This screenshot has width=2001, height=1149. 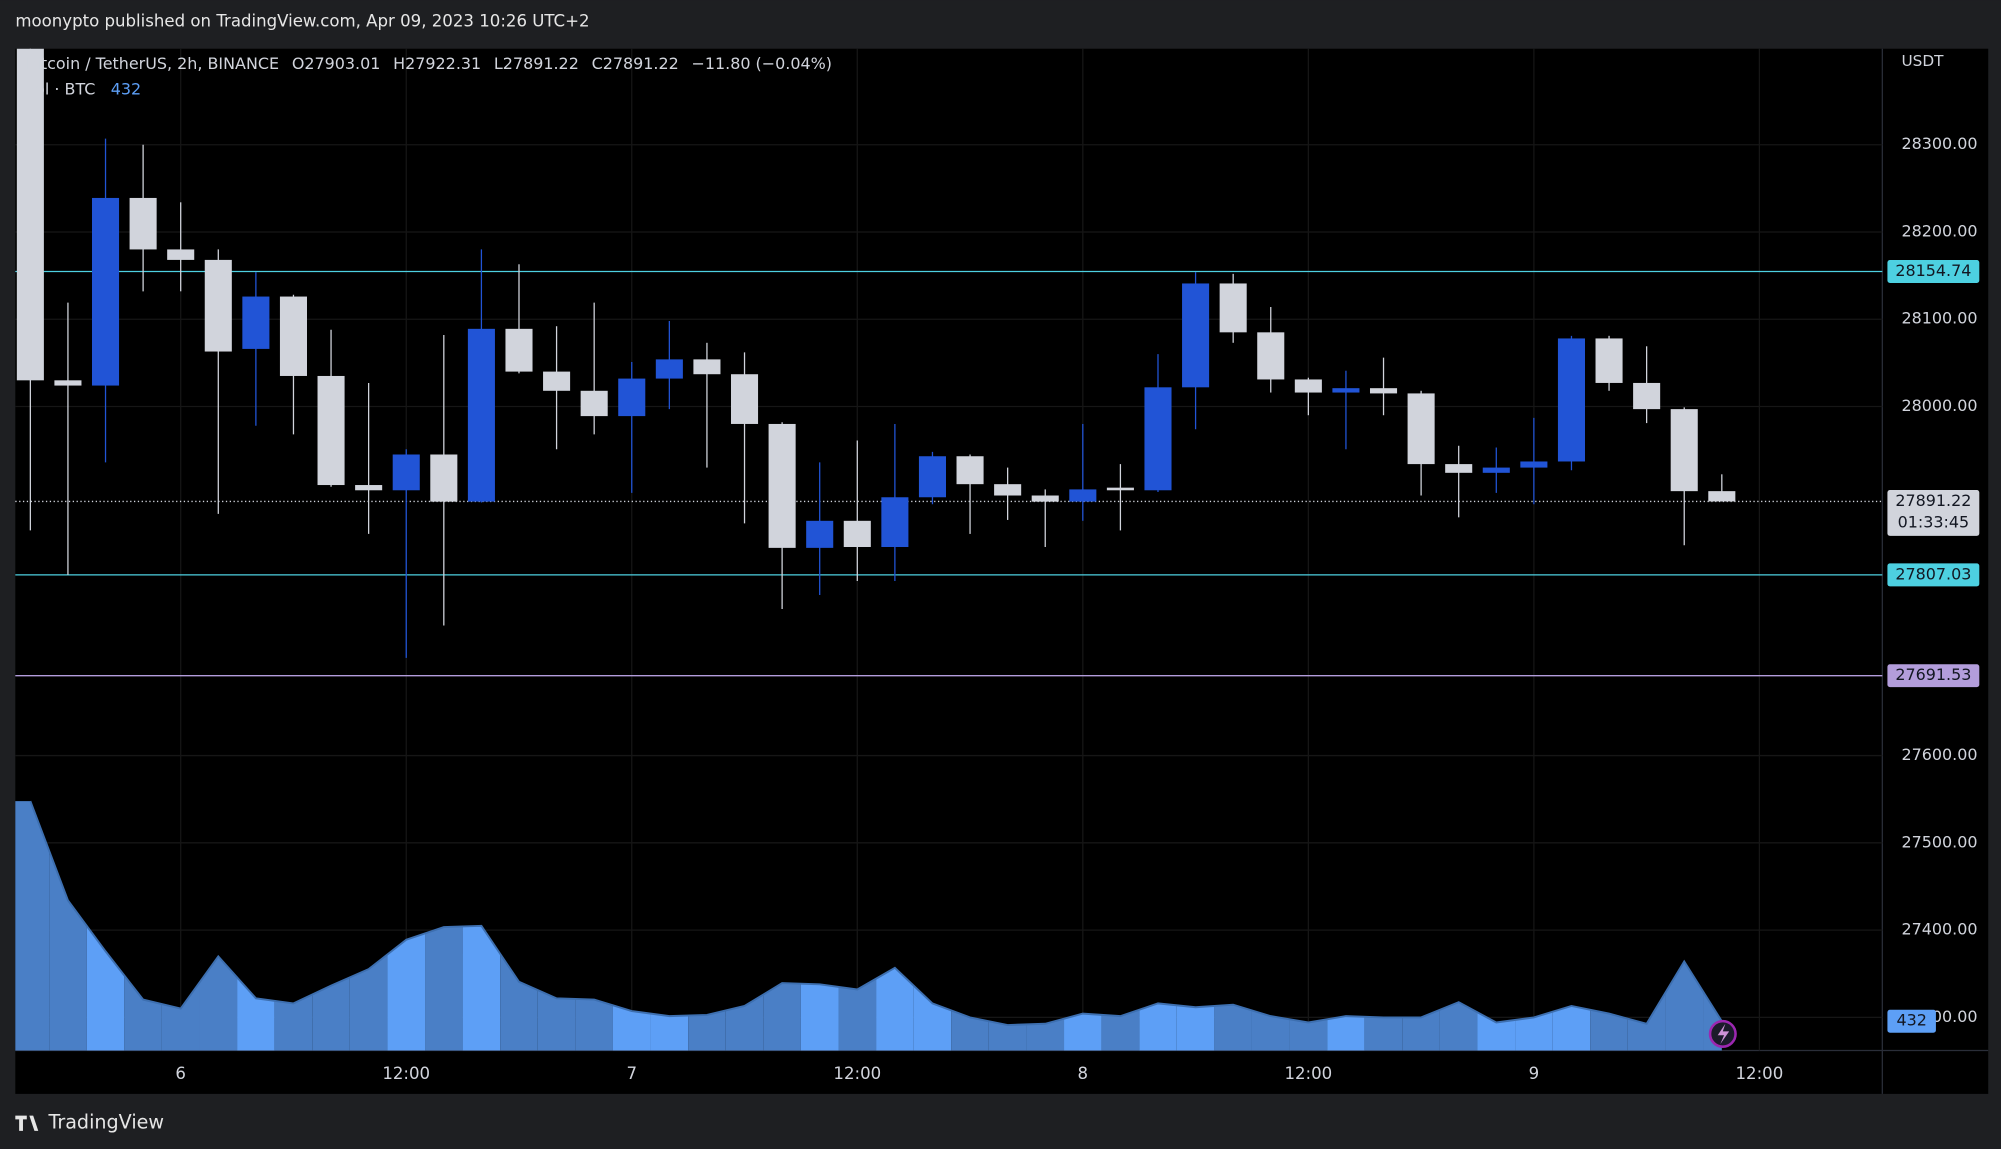 What do you see at coordinates (336, 63) in the screenshot?
I see `legend-open: O27903.01` at bounding box center [336, 63].